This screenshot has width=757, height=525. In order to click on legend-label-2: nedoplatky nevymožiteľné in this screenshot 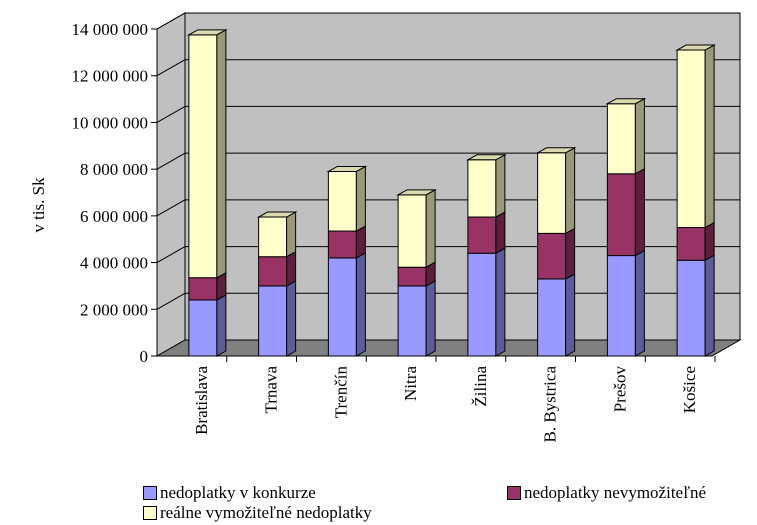, I will do `click(615, 492)`.